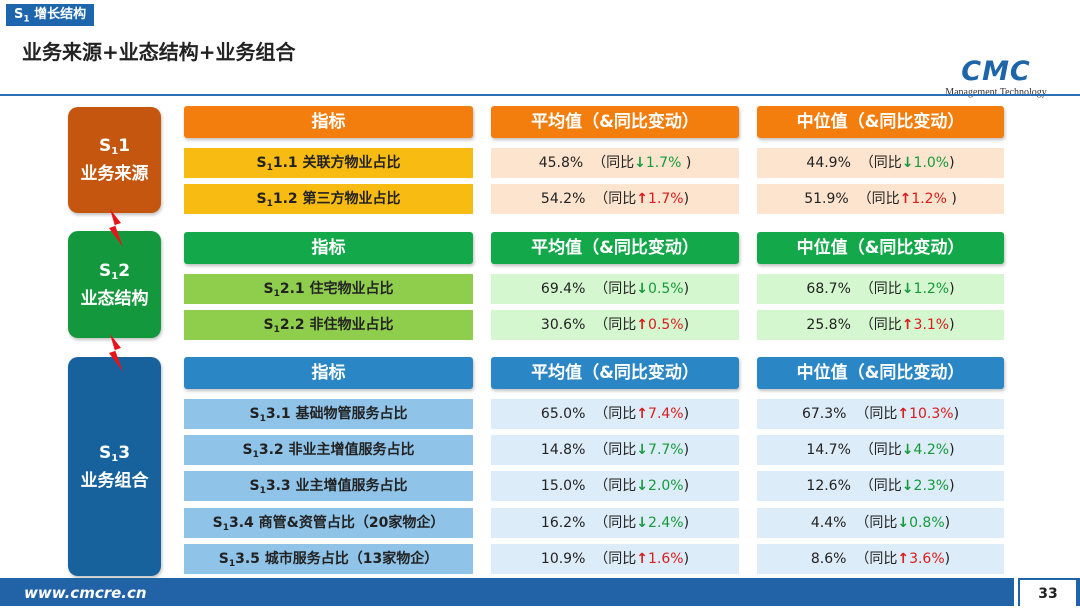 This screenshot has height=608, width=1080. What do you see at coordinates (351, 199) in the screenshot?
I see `indicator-name: 第三方物业占比` at bounding box center [351, 199].